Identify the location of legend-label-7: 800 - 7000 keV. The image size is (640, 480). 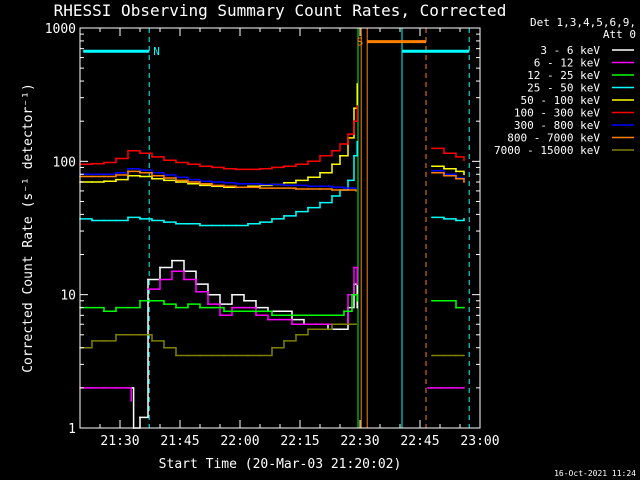
(553, 138).